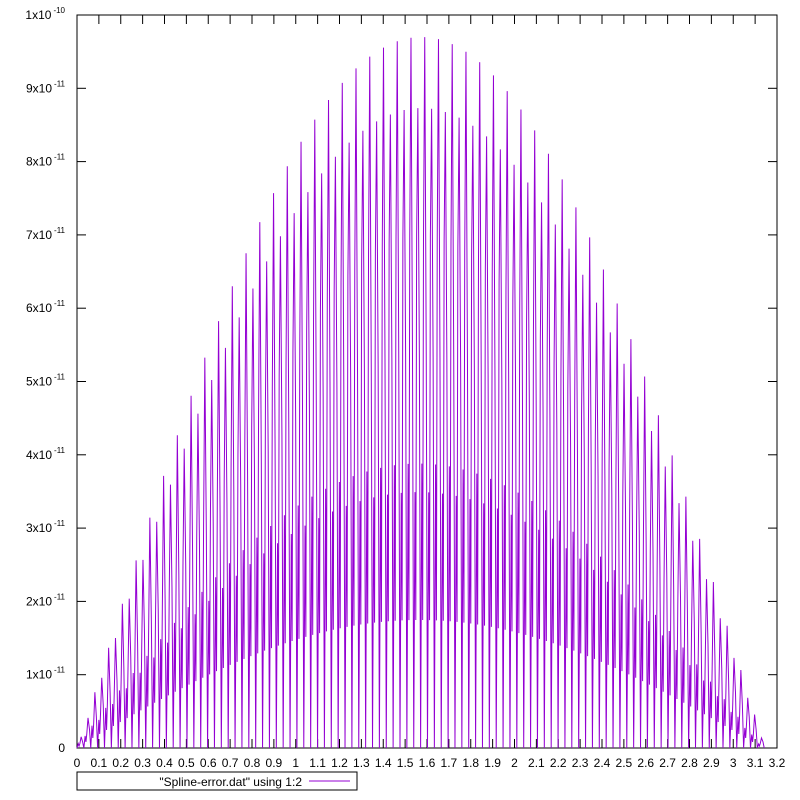  I want to click on x-tick-label: 2.5, so click(624, 763).